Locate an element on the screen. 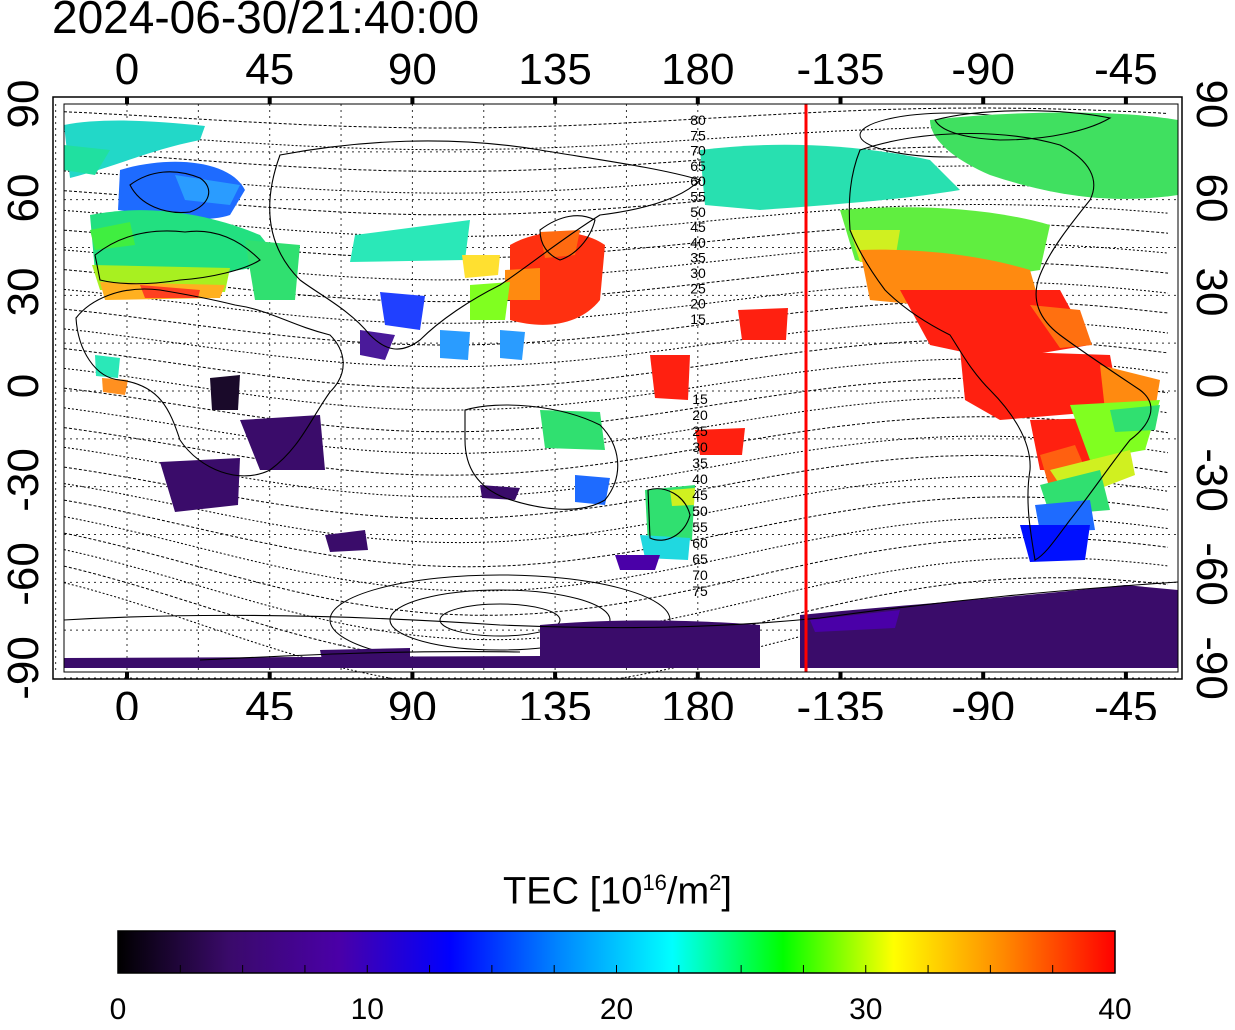 The width and height of the screenshot is (1235, 1030). contour-label: 55 is located at coordinates (698, 197).